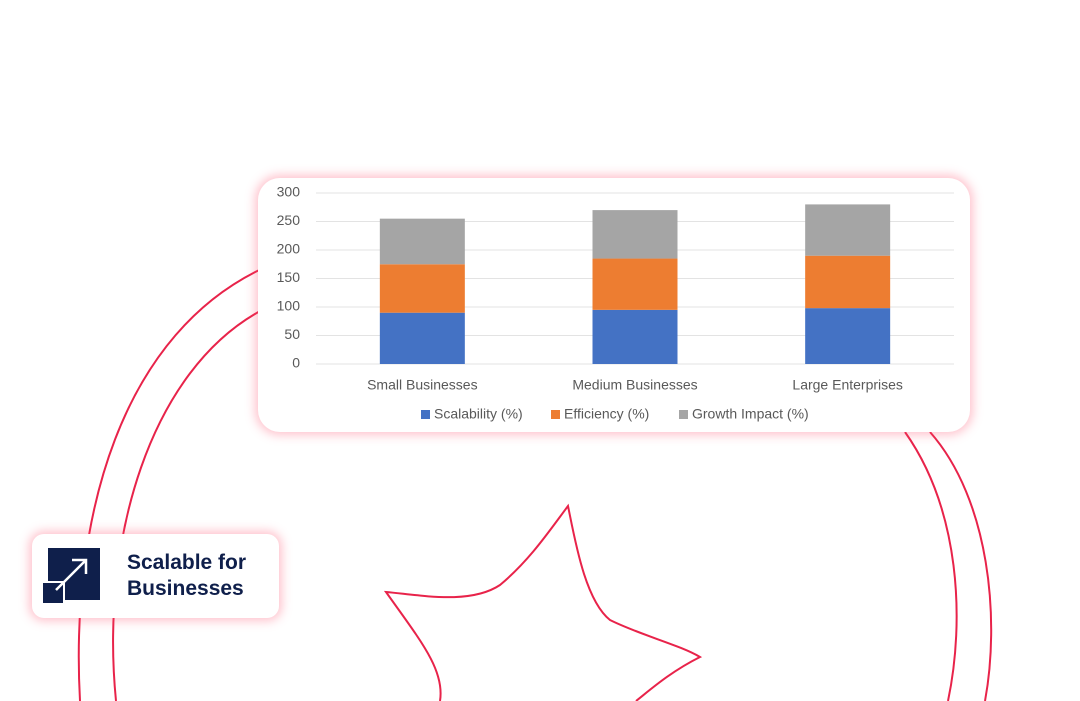  Describe the element at coordinates (634, 385) in the screenshot. I see `x-tick-label: Medium Businesses` at that location.